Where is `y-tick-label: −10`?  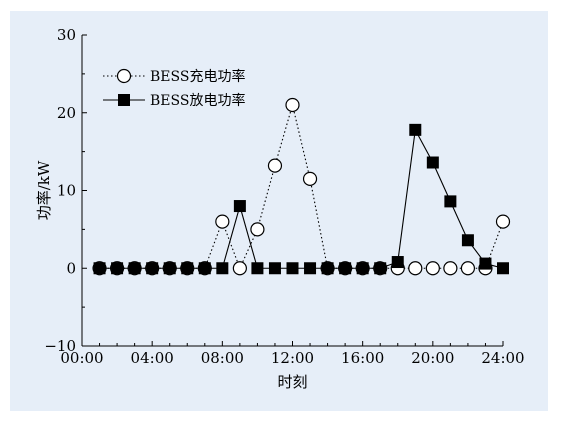 y-tick-label: −10 is located at coordinates (60, 346).